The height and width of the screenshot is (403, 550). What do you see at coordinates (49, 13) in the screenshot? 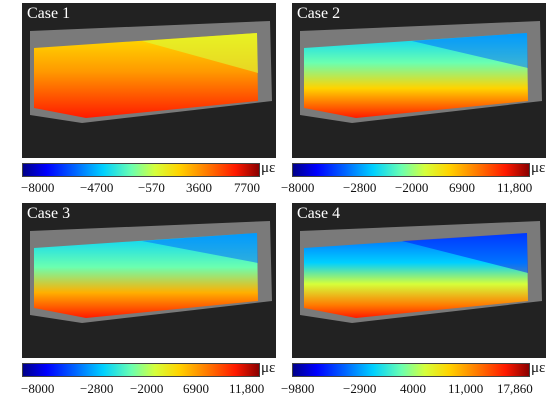
I see `case-title: Case 1` at bounding box center [49, 13].